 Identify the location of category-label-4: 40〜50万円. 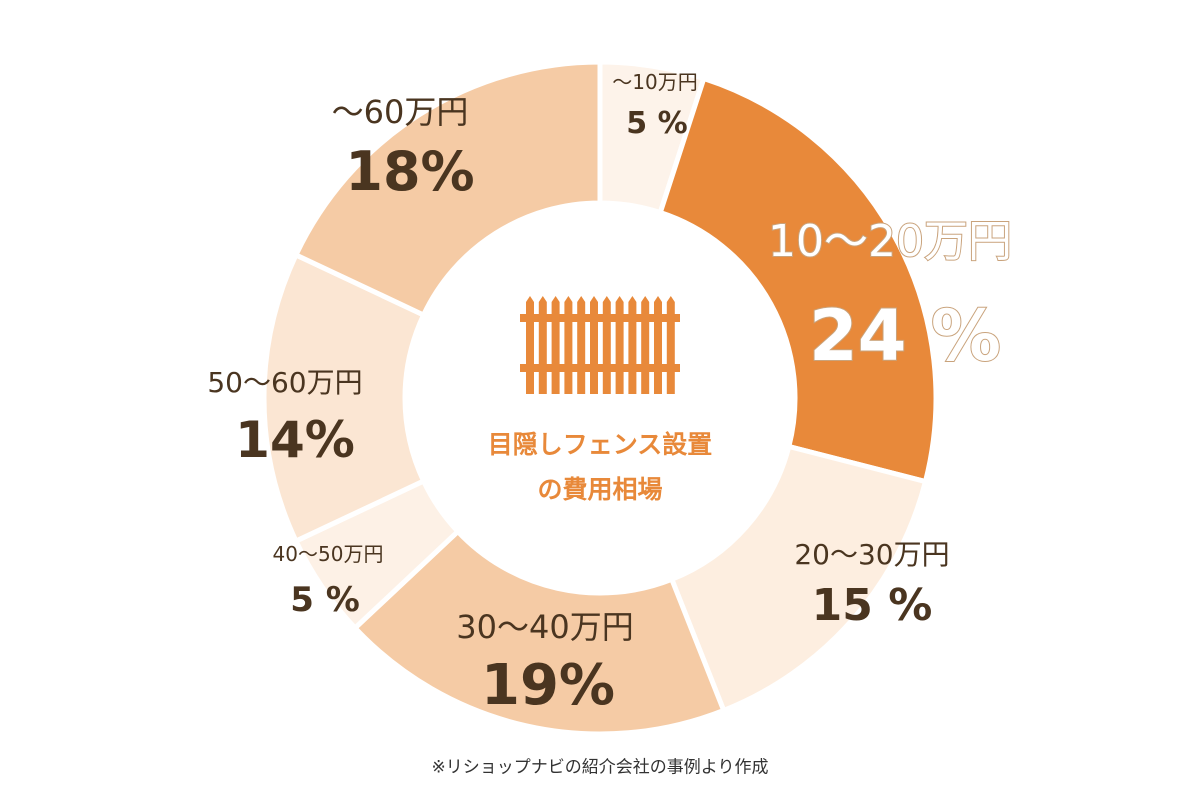
(328, 554).